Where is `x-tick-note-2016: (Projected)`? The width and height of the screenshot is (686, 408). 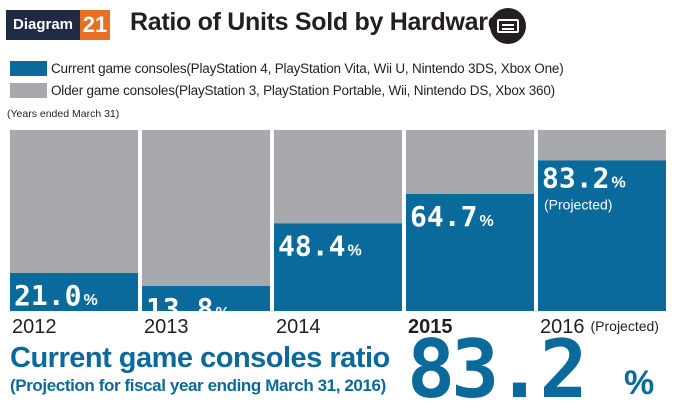
x-tick-note-2016: (Projected) is located at coordinates (625, 326).